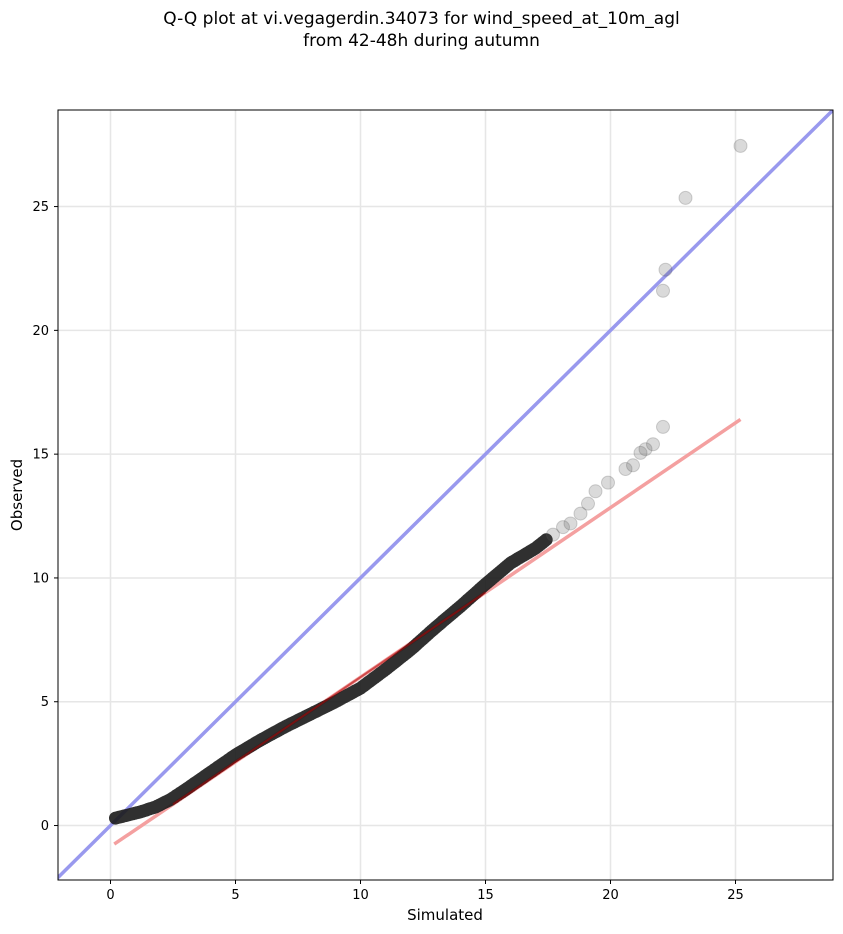 The height and width of the screenshot is (934, 843). I want to click on x-tick-label: 20, so click(610, 895).